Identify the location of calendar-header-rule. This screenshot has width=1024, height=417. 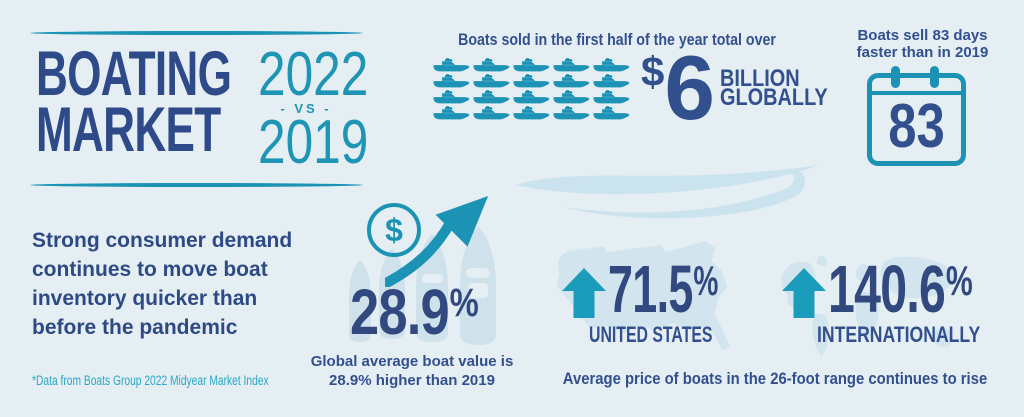
(916, 93).